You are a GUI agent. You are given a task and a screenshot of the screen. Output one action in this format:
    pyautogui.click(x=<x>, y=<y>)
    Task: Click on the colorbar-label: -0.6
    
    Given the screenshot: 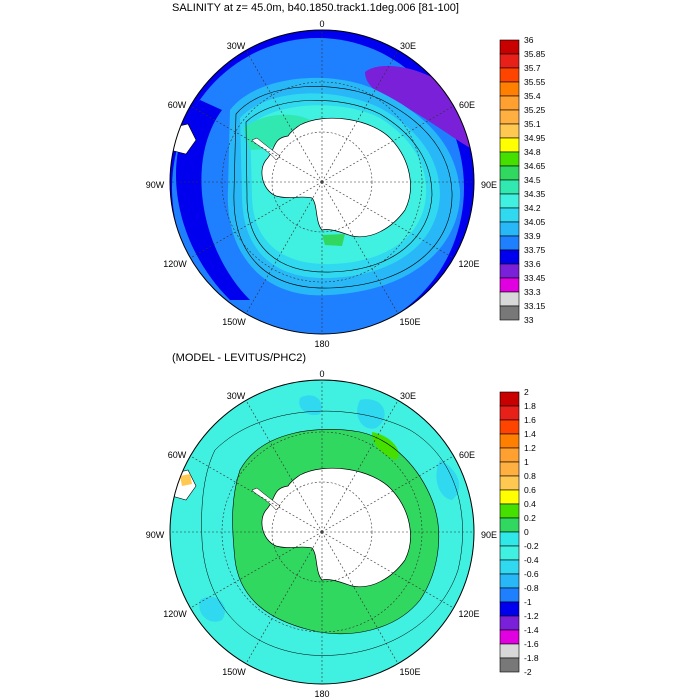 What is the action you would take?
    pyautogui.click(x=531, y=574)
    